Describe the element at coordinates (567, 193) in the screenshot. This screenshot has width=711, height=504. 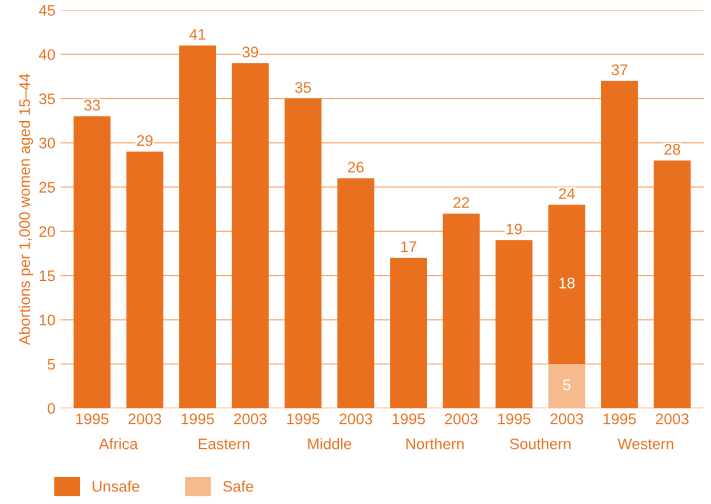
I see `total-label: 24` at that location.